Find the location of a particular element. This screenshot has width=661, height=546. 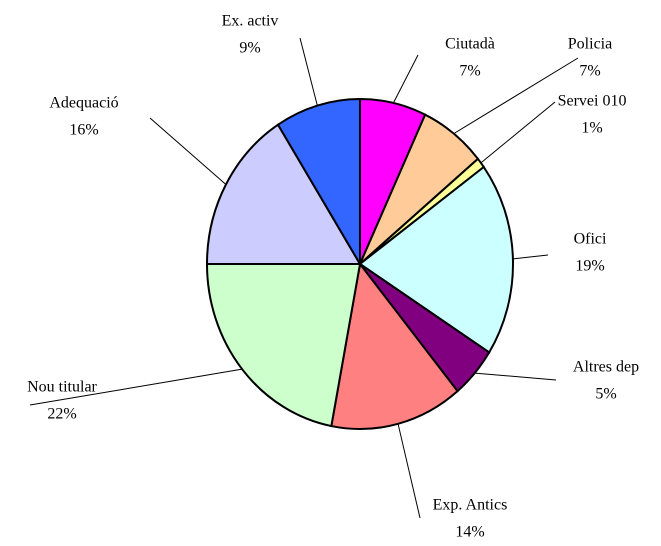

slice-value-label: 5% is located at coordinates (605, 394).